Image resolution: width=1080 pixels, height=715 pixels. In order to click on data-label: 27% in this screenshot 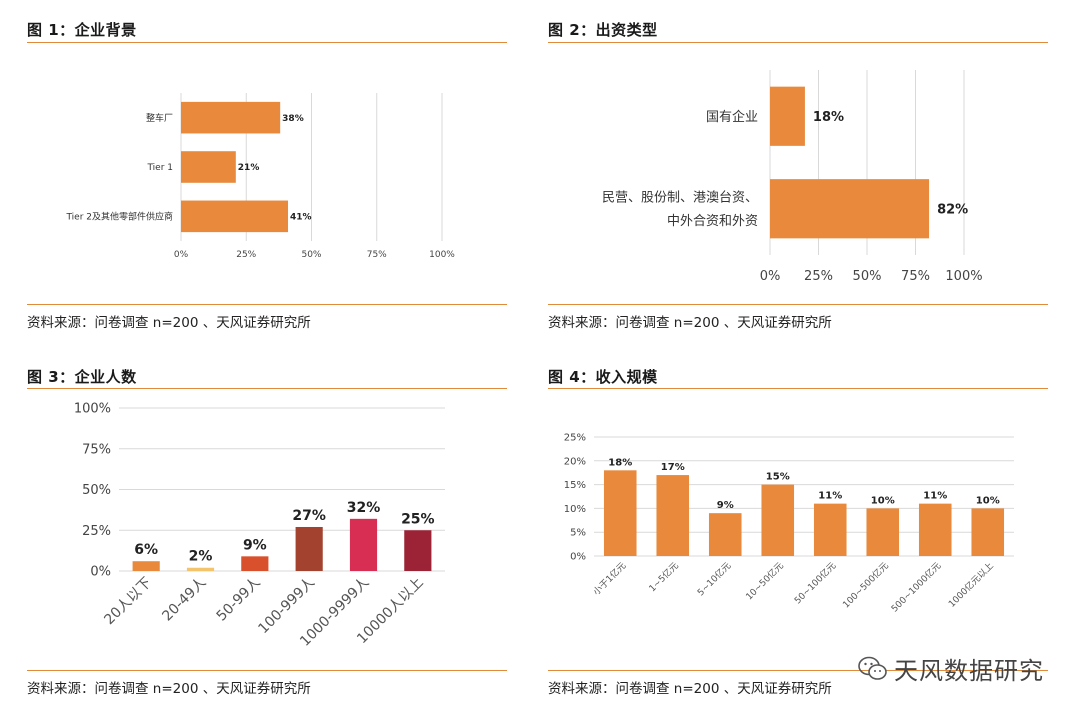, I will do `click(309, 516)`.